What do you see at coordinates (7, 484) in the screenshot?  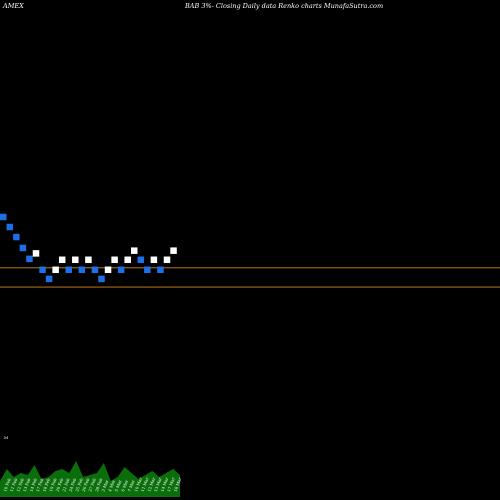 I see `x-tick-label: 10 Feb` at bounding box center [7, 484].